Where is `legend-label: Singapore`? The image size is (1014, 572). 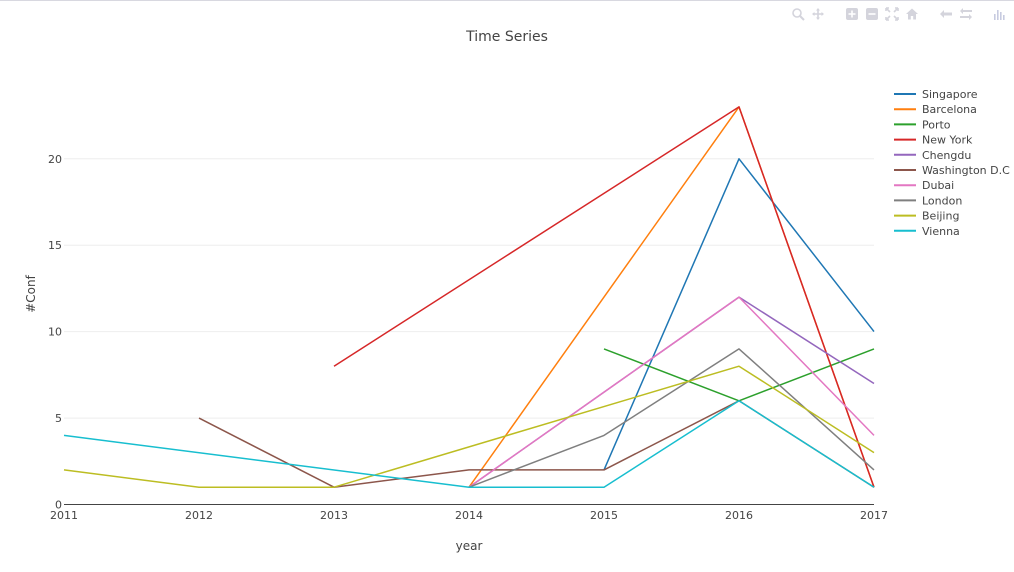 legend-label: Singapore is located at coordinates (950, 94).